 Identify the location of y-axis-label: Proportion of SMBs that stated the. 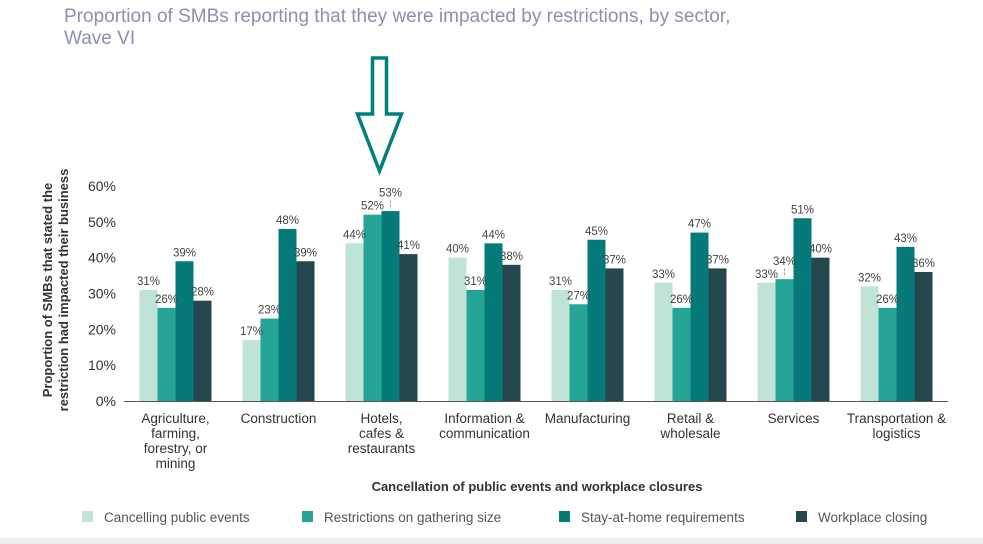
(47, 290).